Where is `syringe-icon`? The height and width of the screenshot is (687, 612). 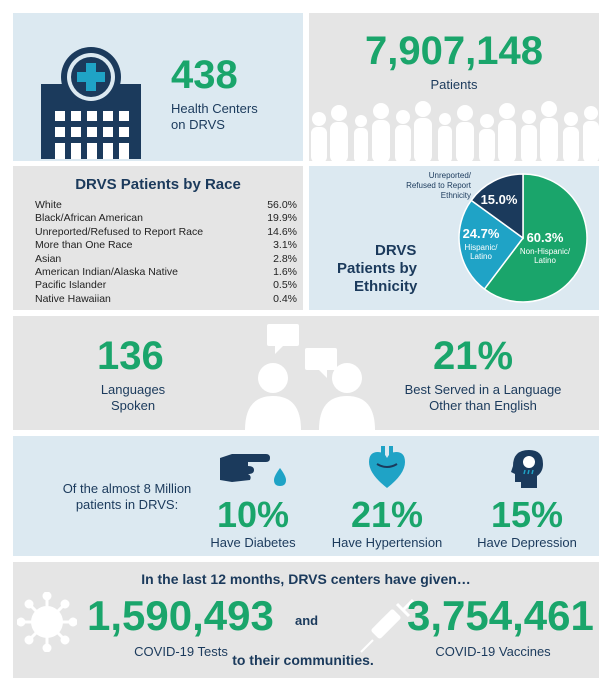
syringe-icon is located at coordinates (387, 625).